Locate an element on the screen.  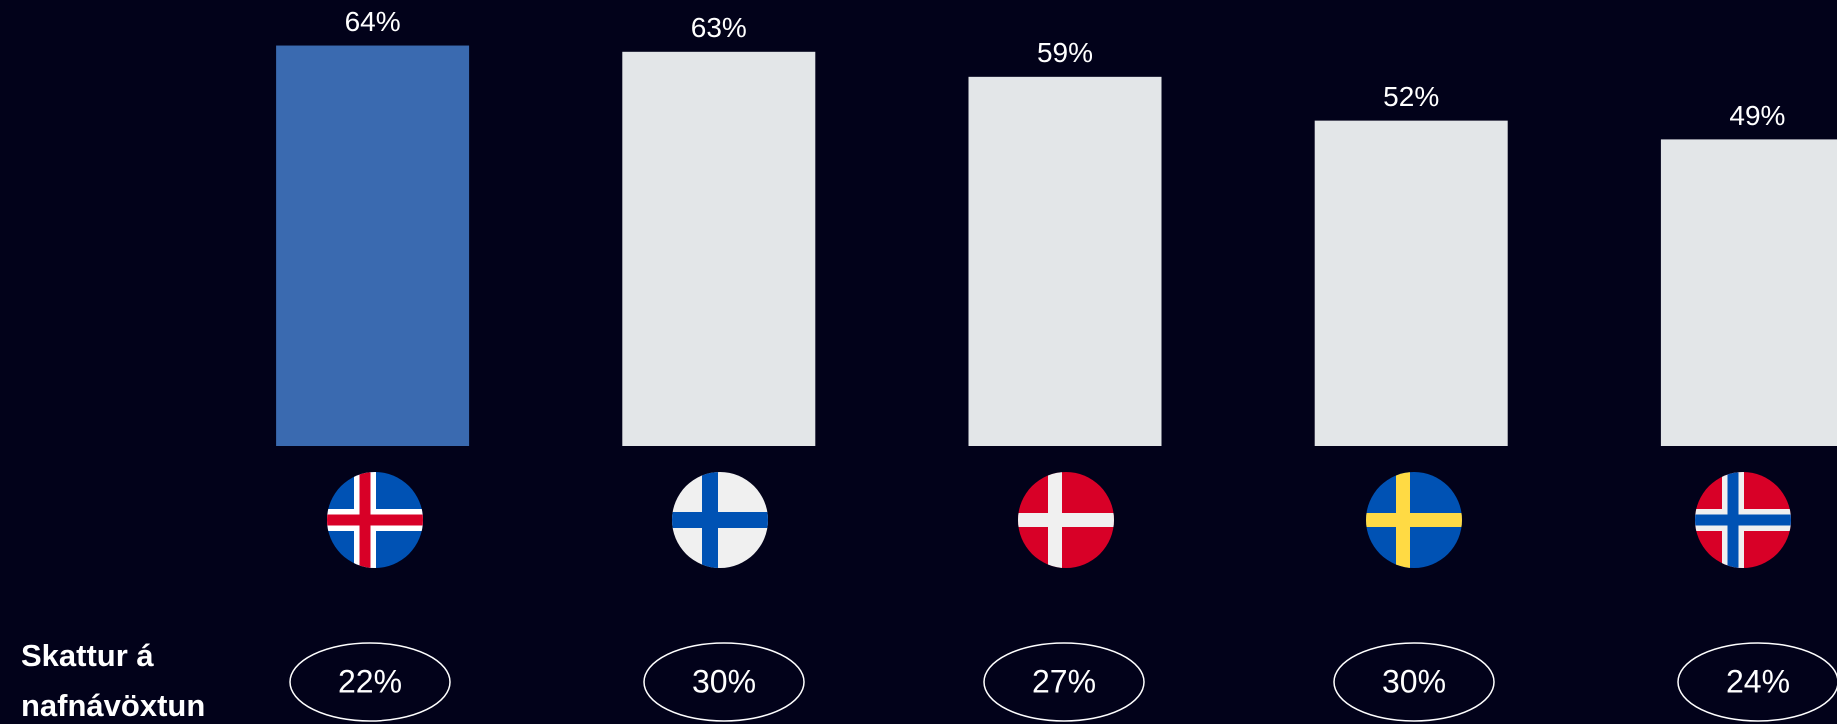
tax-label: nafnávöxtun is located at coordinates (113, 705).